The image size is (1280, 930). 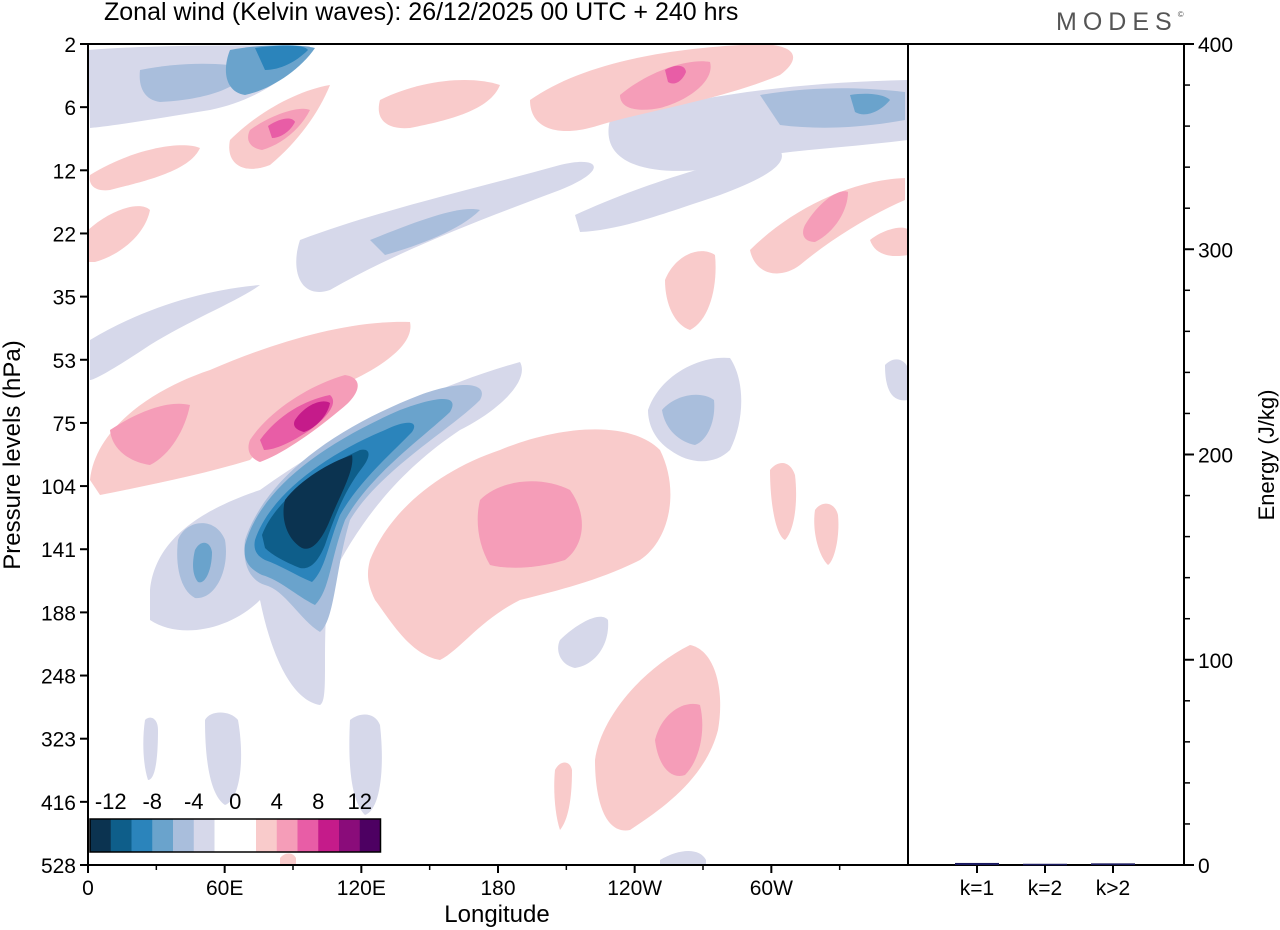 What do you see at coordinates (64, 298) in the screenshot?
I see `pressure-tick-label: 35` at bounding box center [64, 298].